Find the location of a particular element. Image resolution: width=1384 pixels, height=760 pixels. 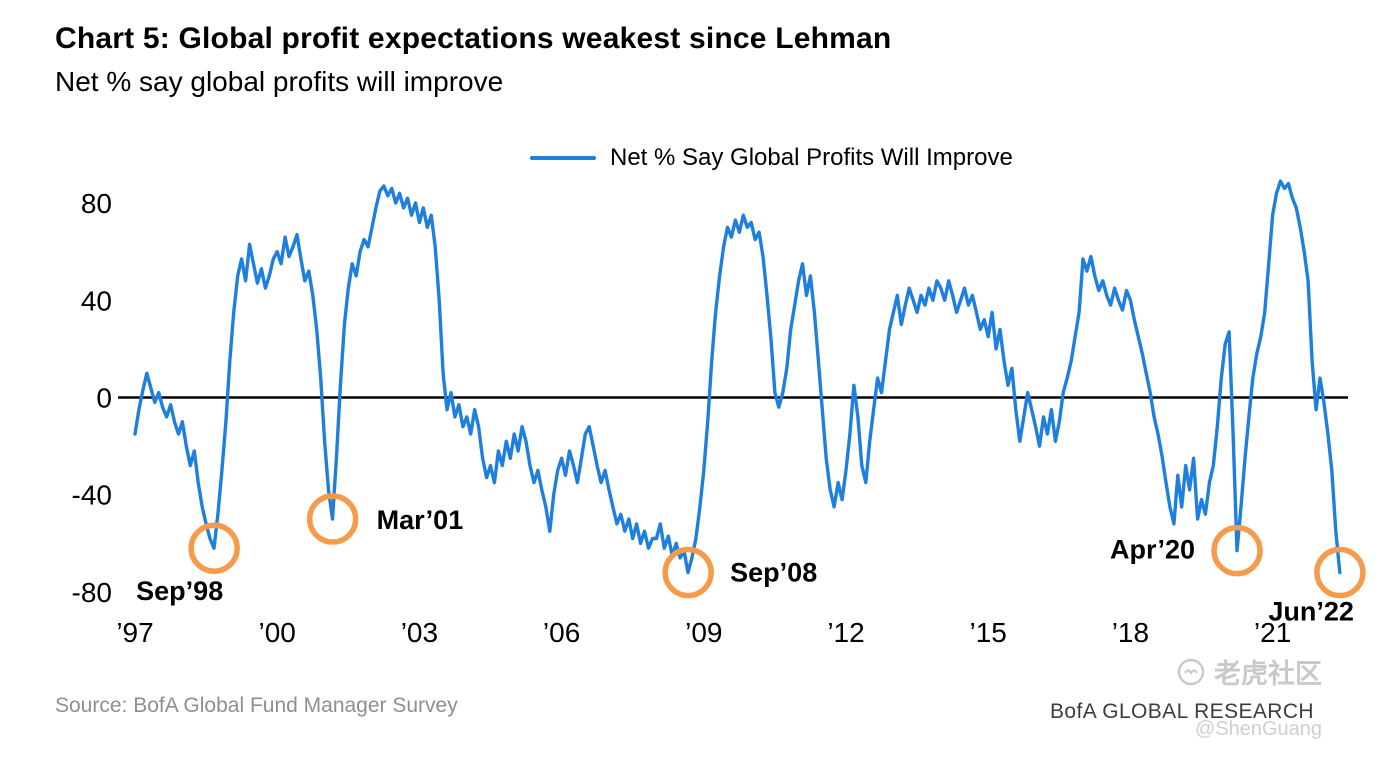

x-tick-label: ’09 is located at coordinates (703, 632).